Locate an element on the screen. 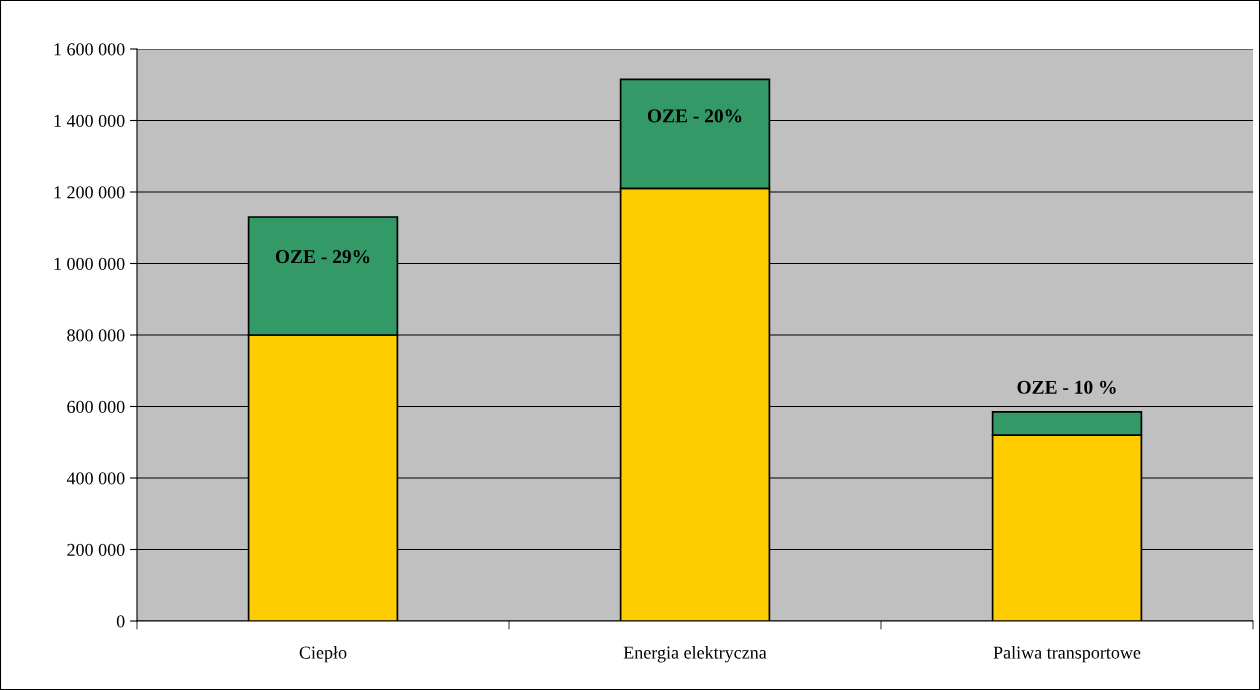 The image size is (1260, 690). y-tick-label: 1 000 000 is located at coordinates (89, 263).